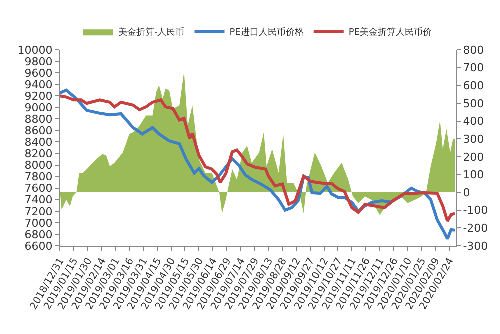 This screenshot has height=334, width=500. Describe the element at coordinates (475, 229) in the screenshot. I see `y2-tick-label: -200` at that location.